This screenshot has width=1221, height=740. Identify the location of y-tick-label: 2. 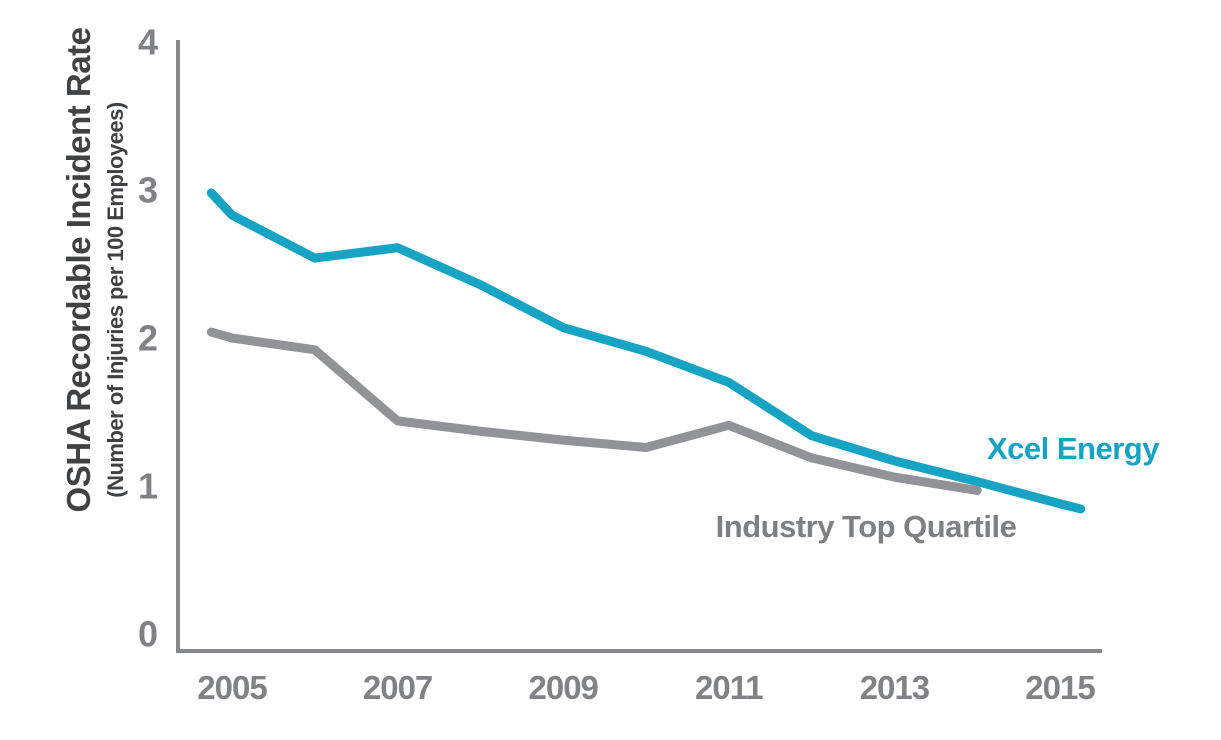
(148, 338).